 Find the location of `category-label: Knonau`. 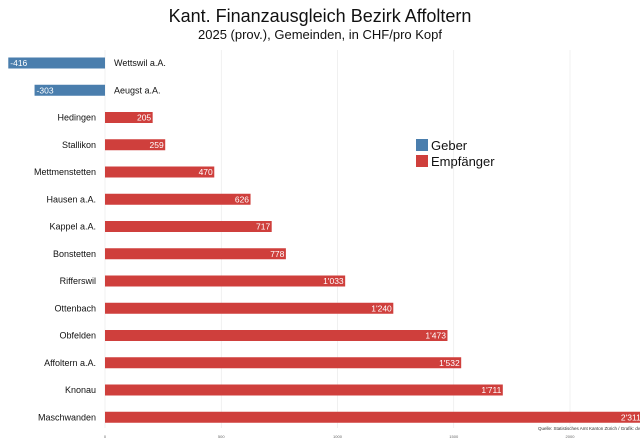

category-label: Knonau is located at coordinates (80, 390).